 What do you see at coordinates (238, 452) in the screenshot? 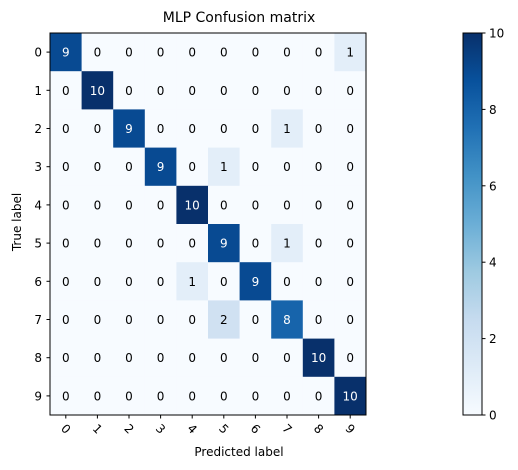
I see `x-axis-label: Predicted label` at bounding box center [238, 452].